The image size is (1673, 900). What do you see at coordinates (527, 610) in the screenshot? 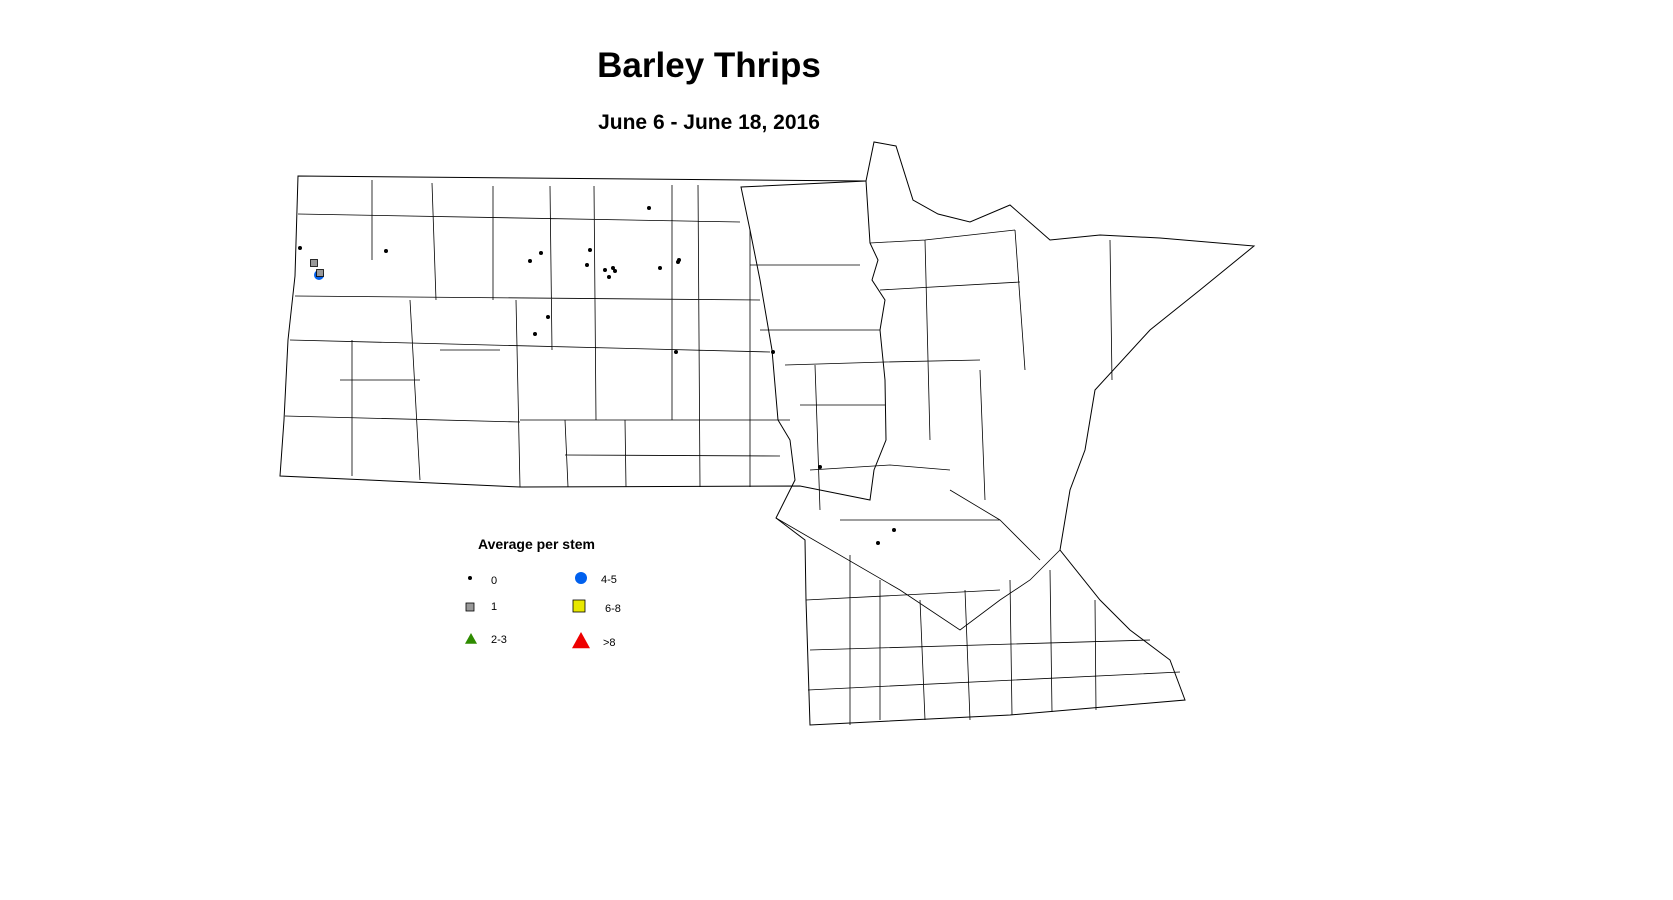
I see `legend-symbols` at bounding box center [527, 610].